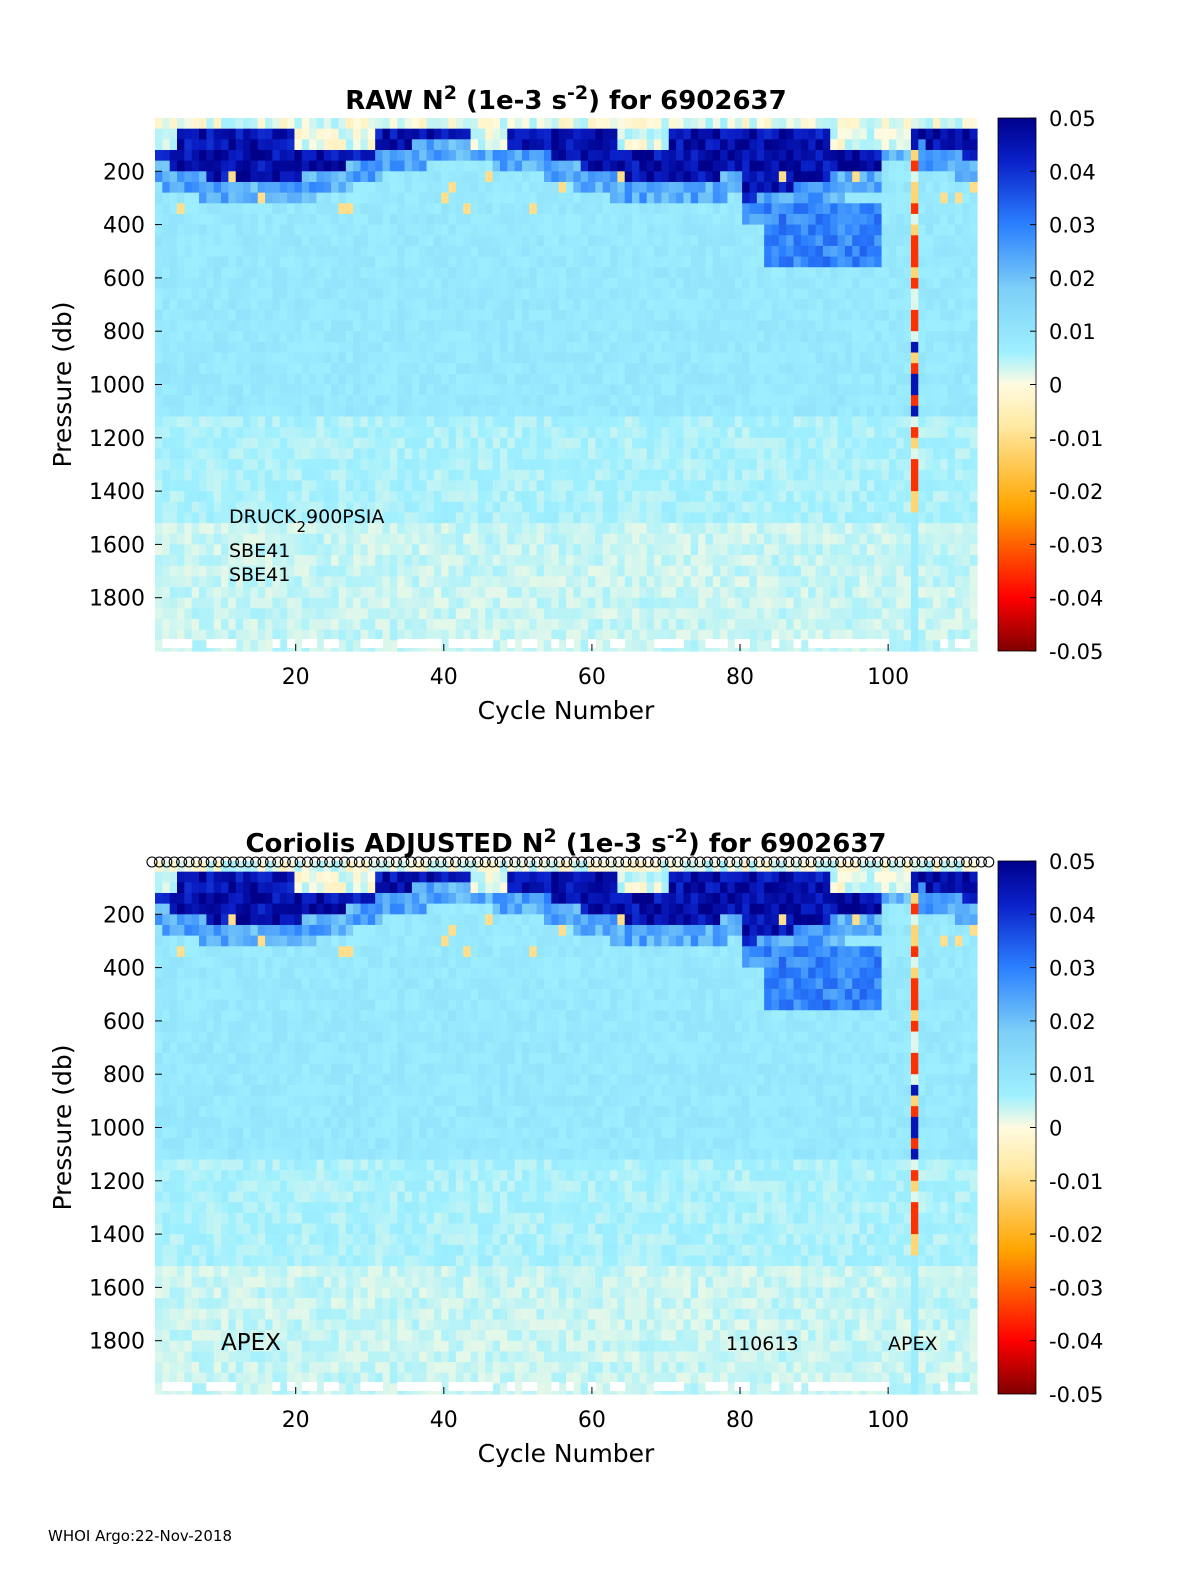 The image size is (1200, 1575). What do you see at coordinates (62, 1128) in the screenshot?
I see `y-axis-label: Pressure (db)` at bounding box center [62, 1128].